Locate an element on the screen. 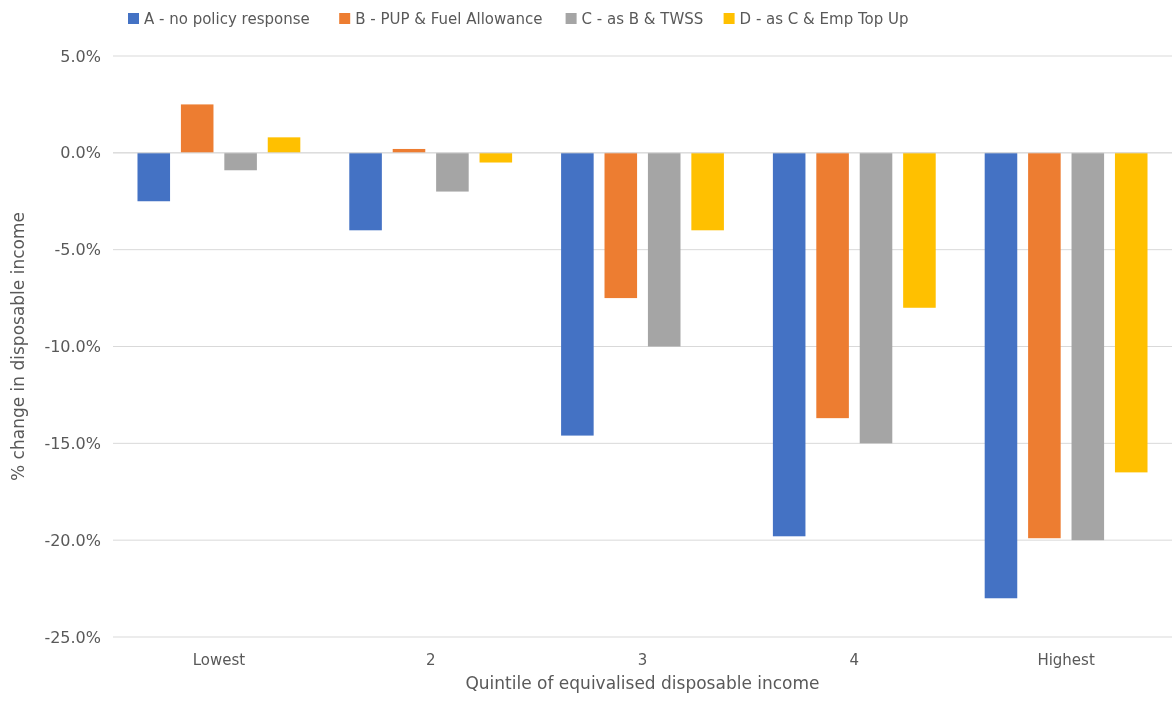 The width and height of the screenshot is (1172, 703). y-tick-label: -10.0% is located at coordinates (72, 347).